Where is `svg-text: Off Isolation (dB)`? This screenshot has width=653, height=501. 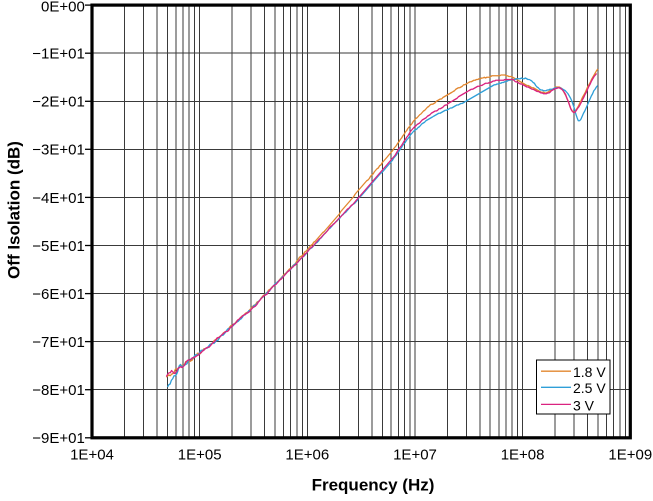 svg-text: Off Isolation (dB) is located at coordinates (14, 210).